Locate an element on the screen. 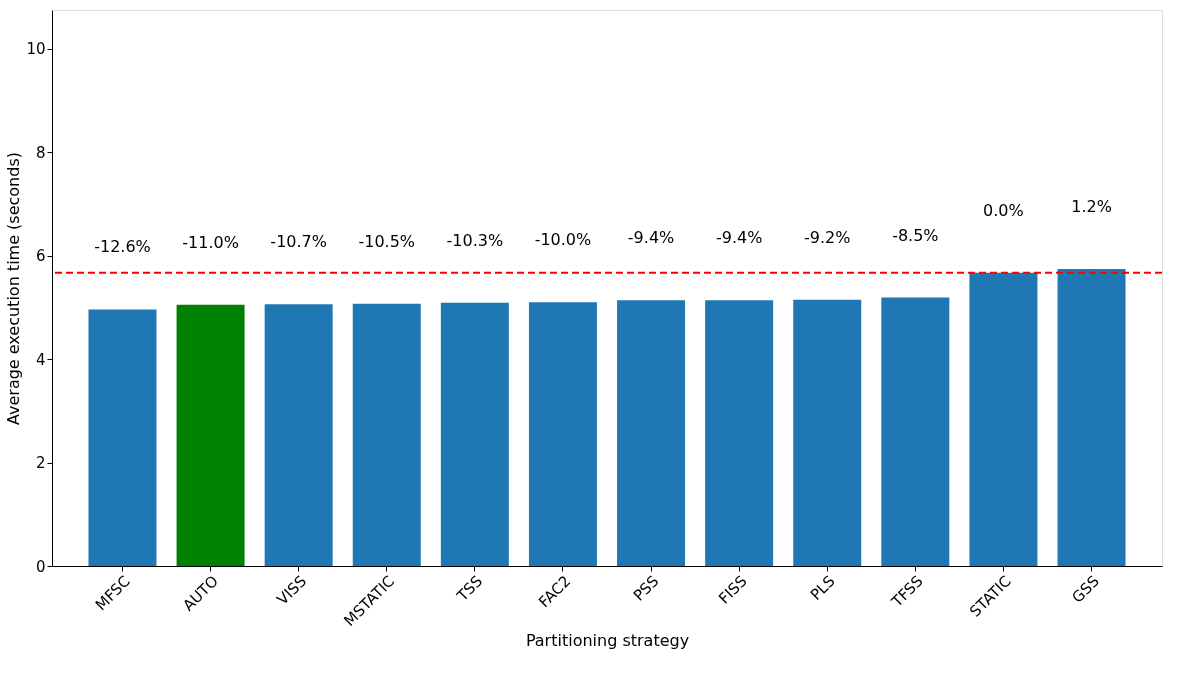 The image size is (1197, 688). y-tick-label: 8 is located at coordinates (40, 152).